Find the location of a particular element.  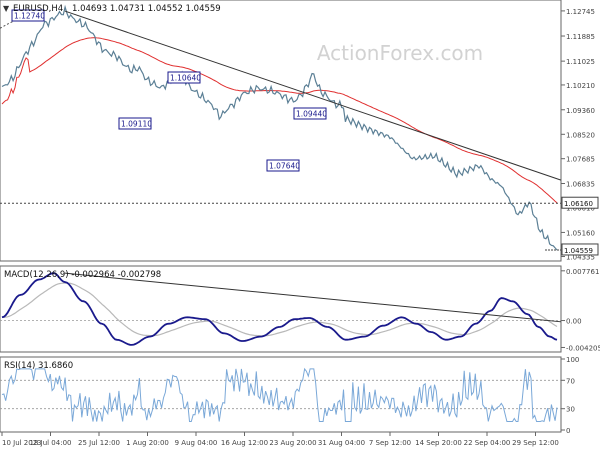

x-tick-label: 29 Sep 12:00 is located at coordinates (535, 443).